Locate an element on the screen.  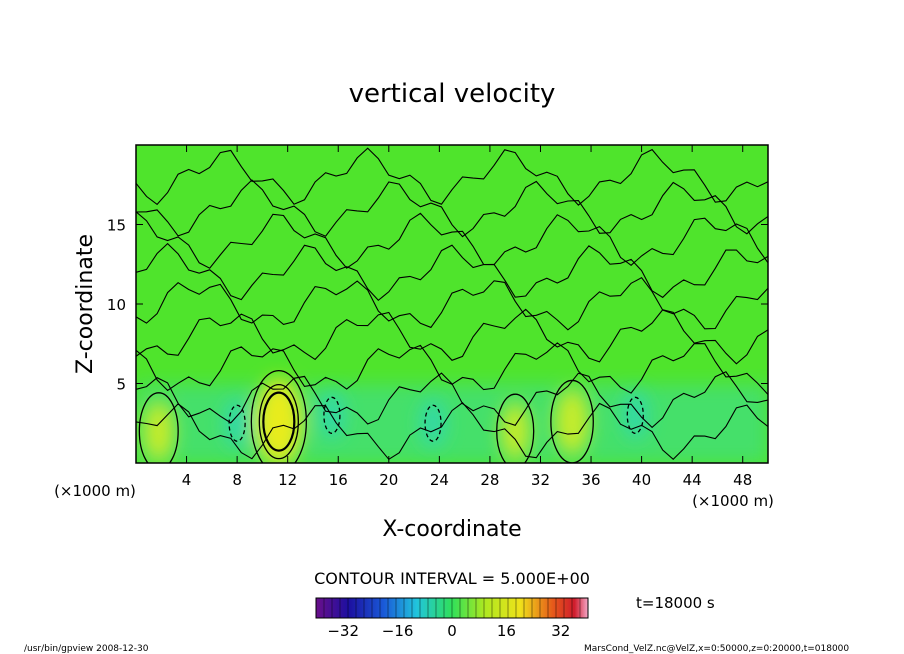
x-tick-label: 24 is located at coordinates (439, 480).